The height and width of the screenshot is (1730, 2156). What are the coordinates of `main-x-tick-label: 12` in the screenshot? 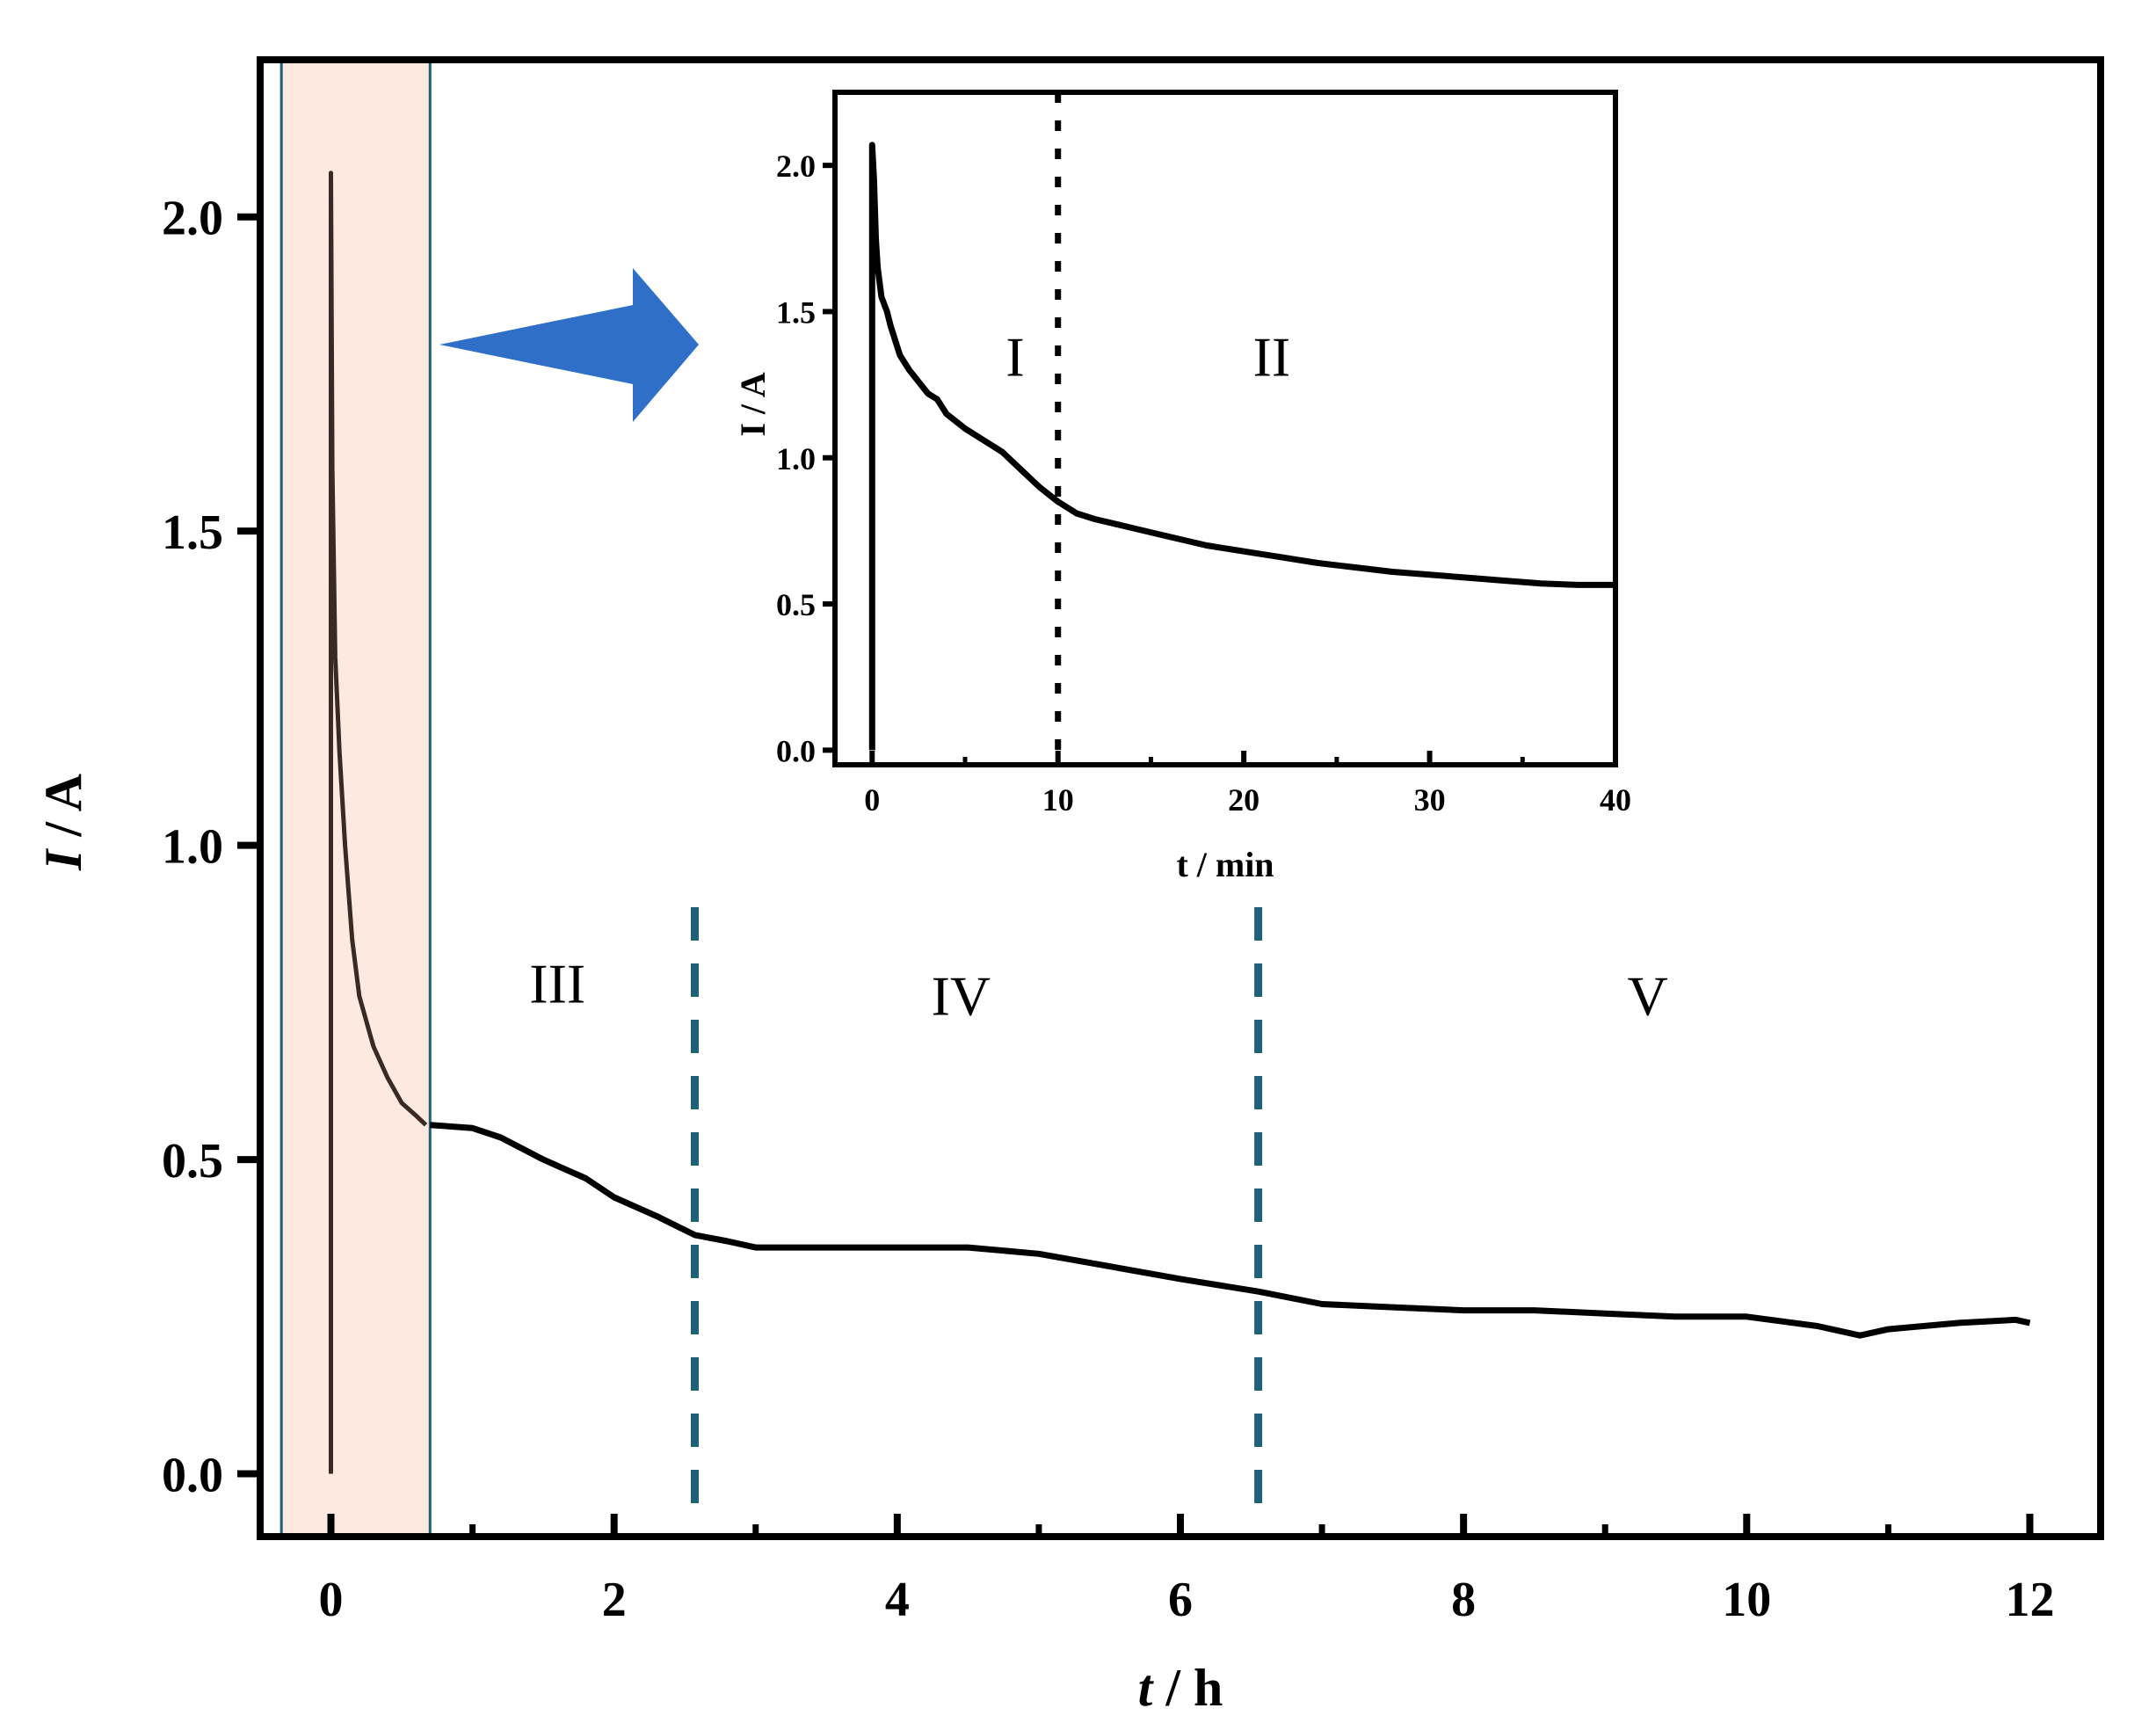 It's located at (2029, 1600).